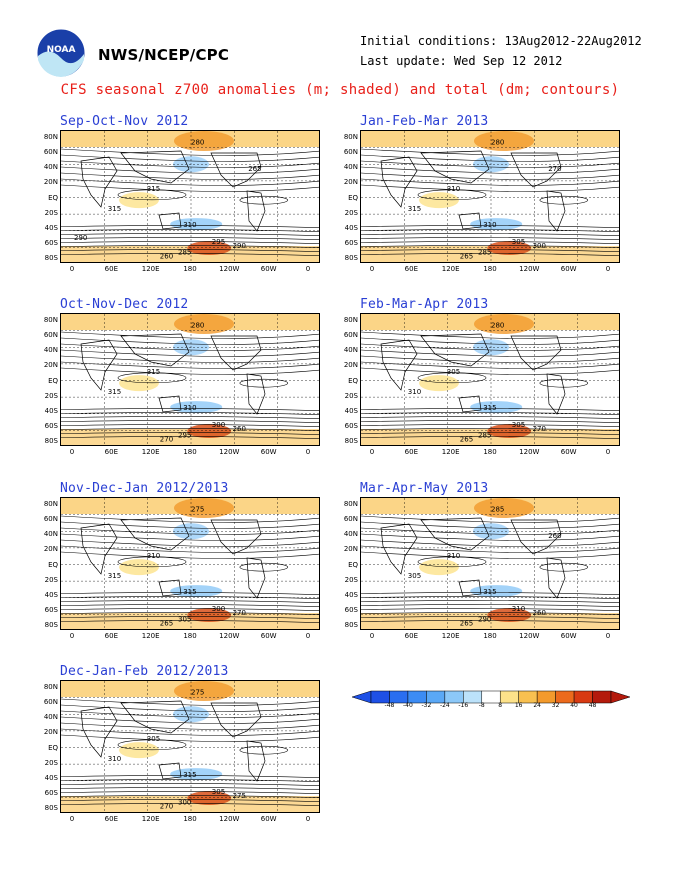  I want to click on colorbar-tick-label: -16, so click(463, 705).